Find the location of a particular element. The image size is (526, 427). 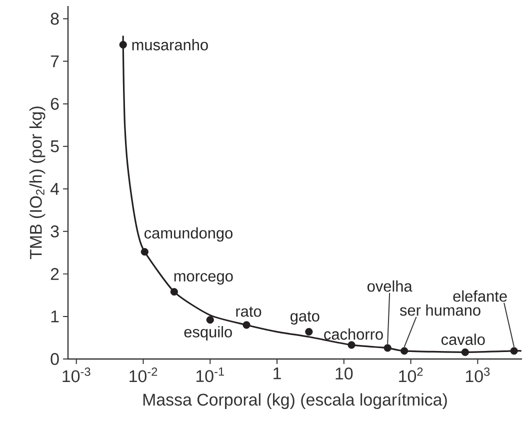

y-tick-label: 7 is located at coordinates (54, 61).